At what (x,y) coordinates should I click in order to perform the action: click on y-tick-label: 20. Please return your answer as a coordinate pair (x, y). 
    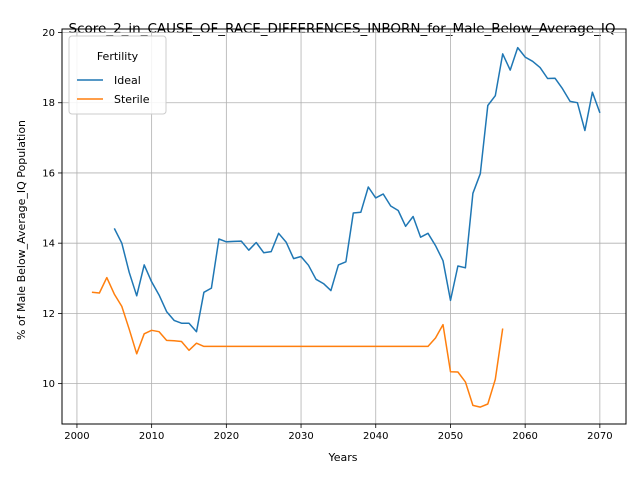
    Looking at the image, I should click on (48, 33).